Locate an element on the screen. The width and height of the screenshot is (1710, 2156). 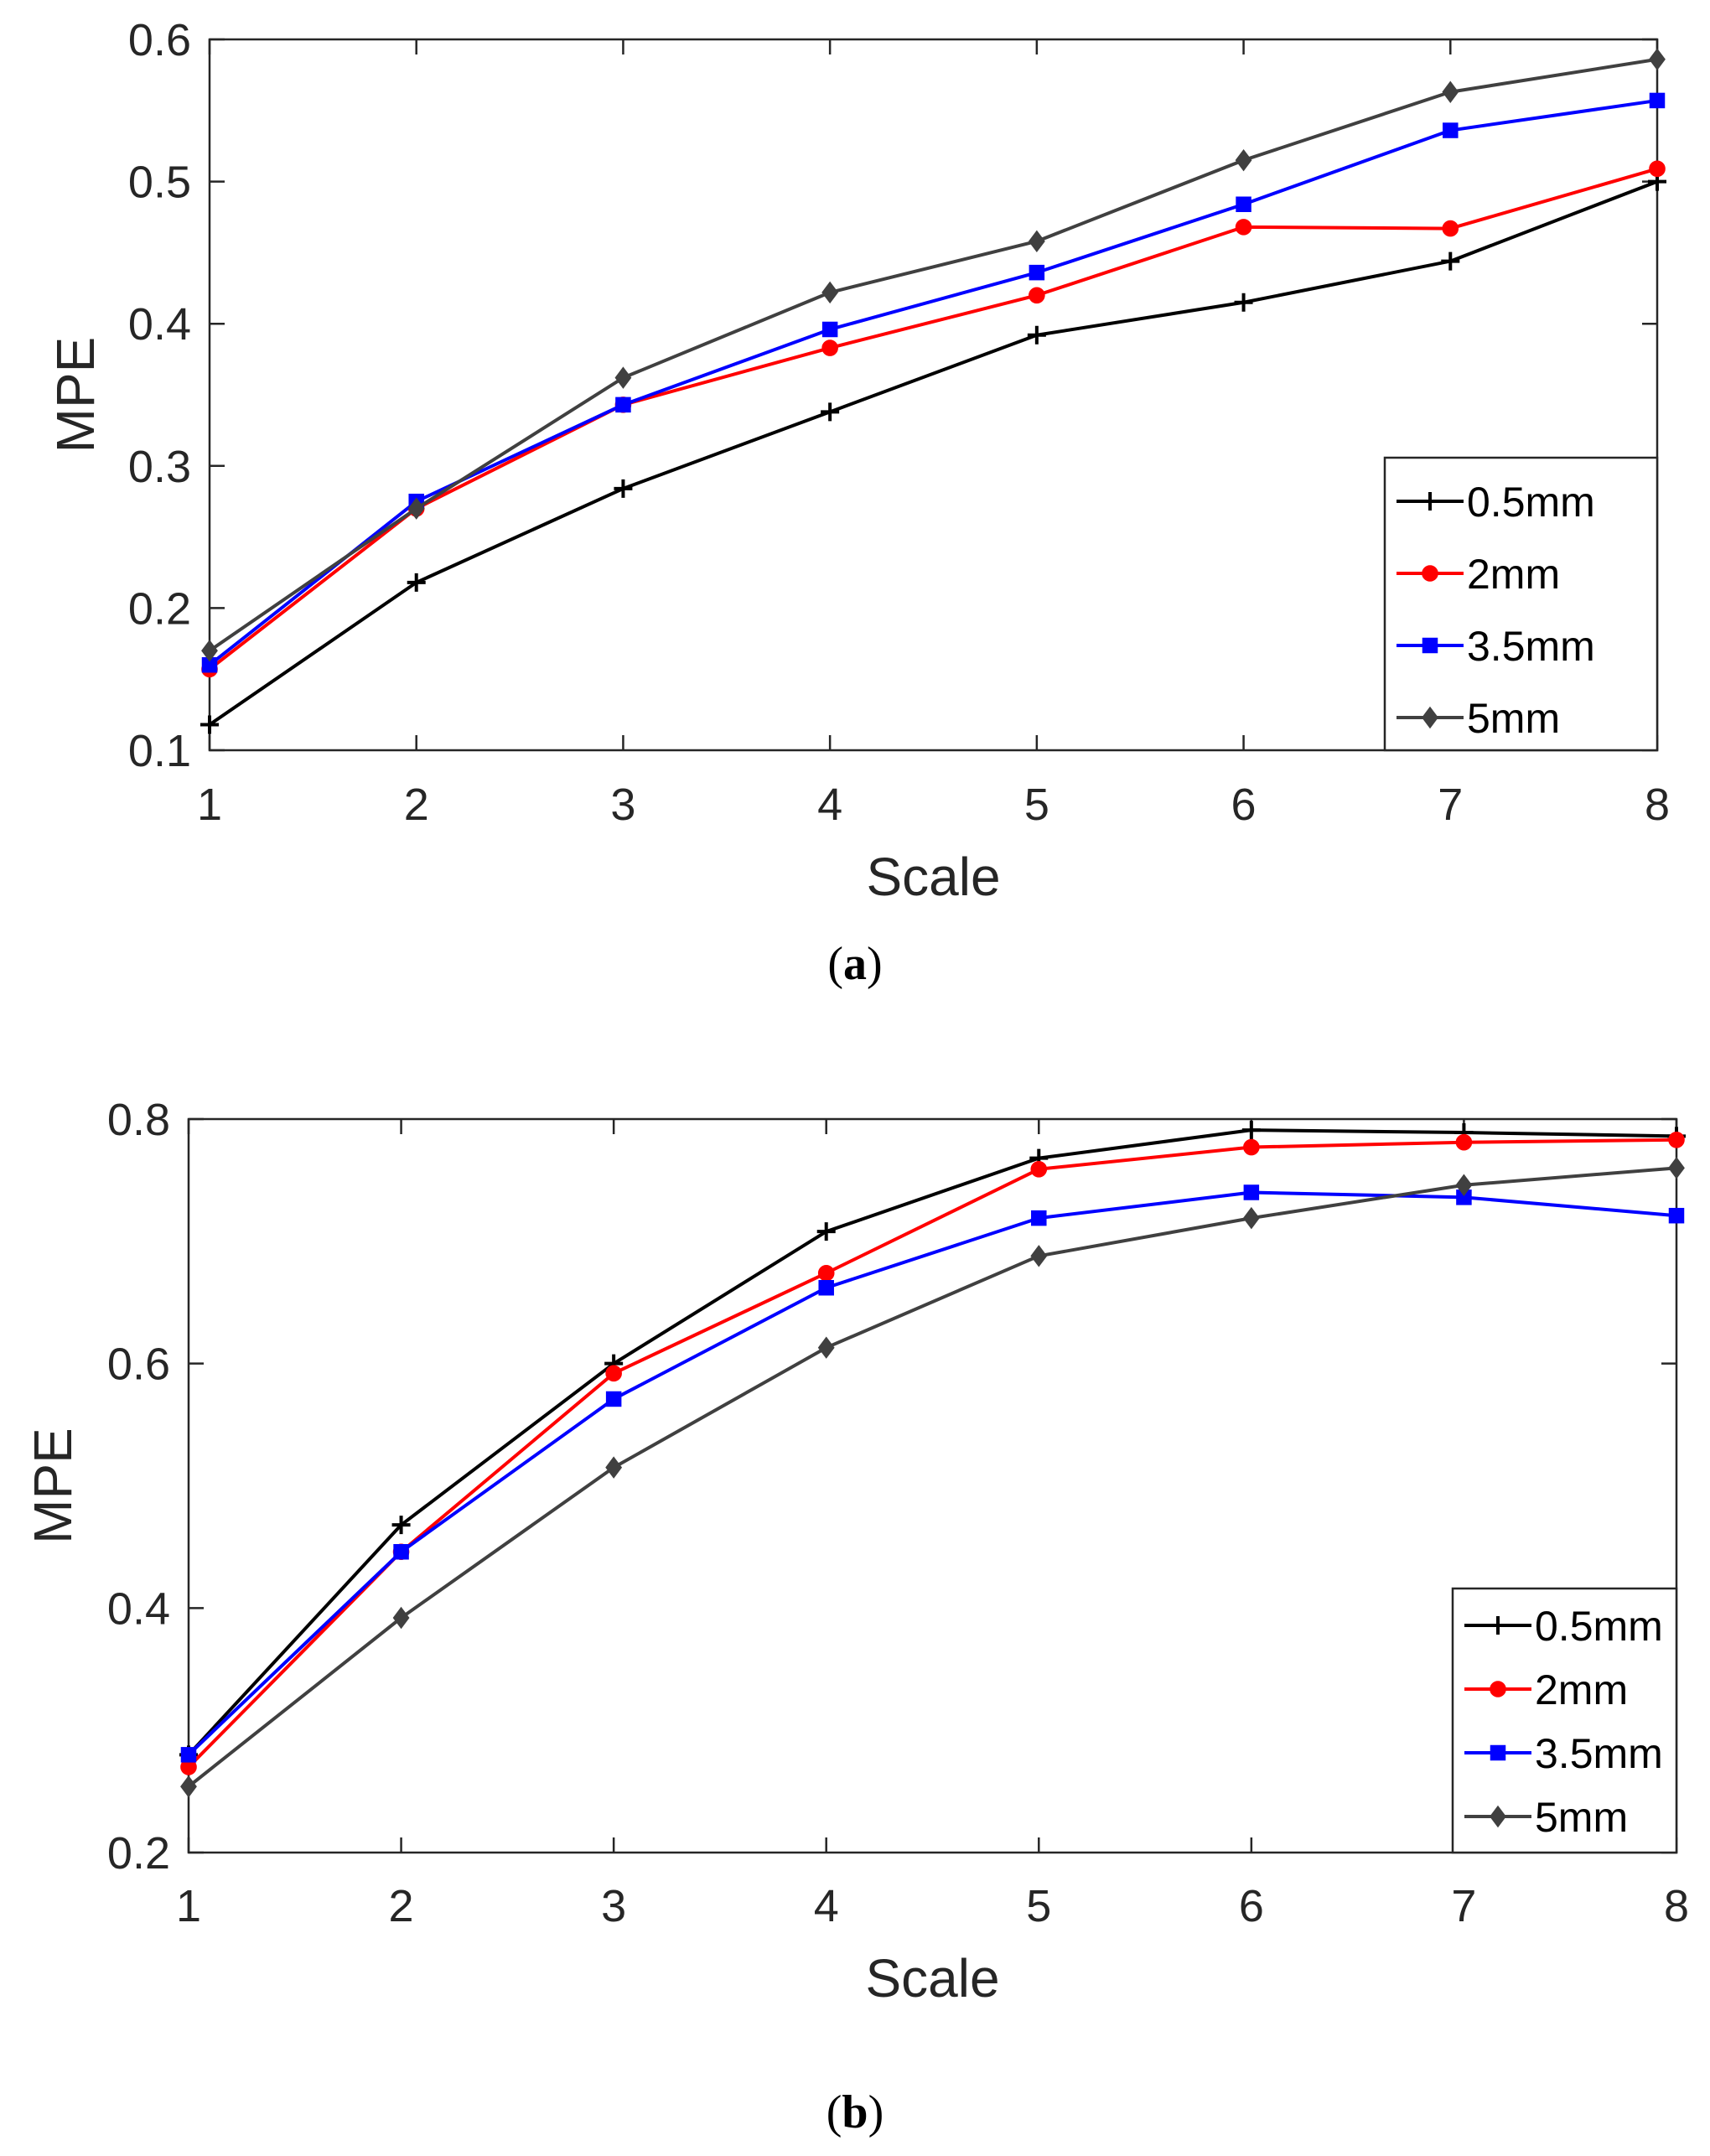
x-tick-label: 6 is located at coordinates (1251, 1906).